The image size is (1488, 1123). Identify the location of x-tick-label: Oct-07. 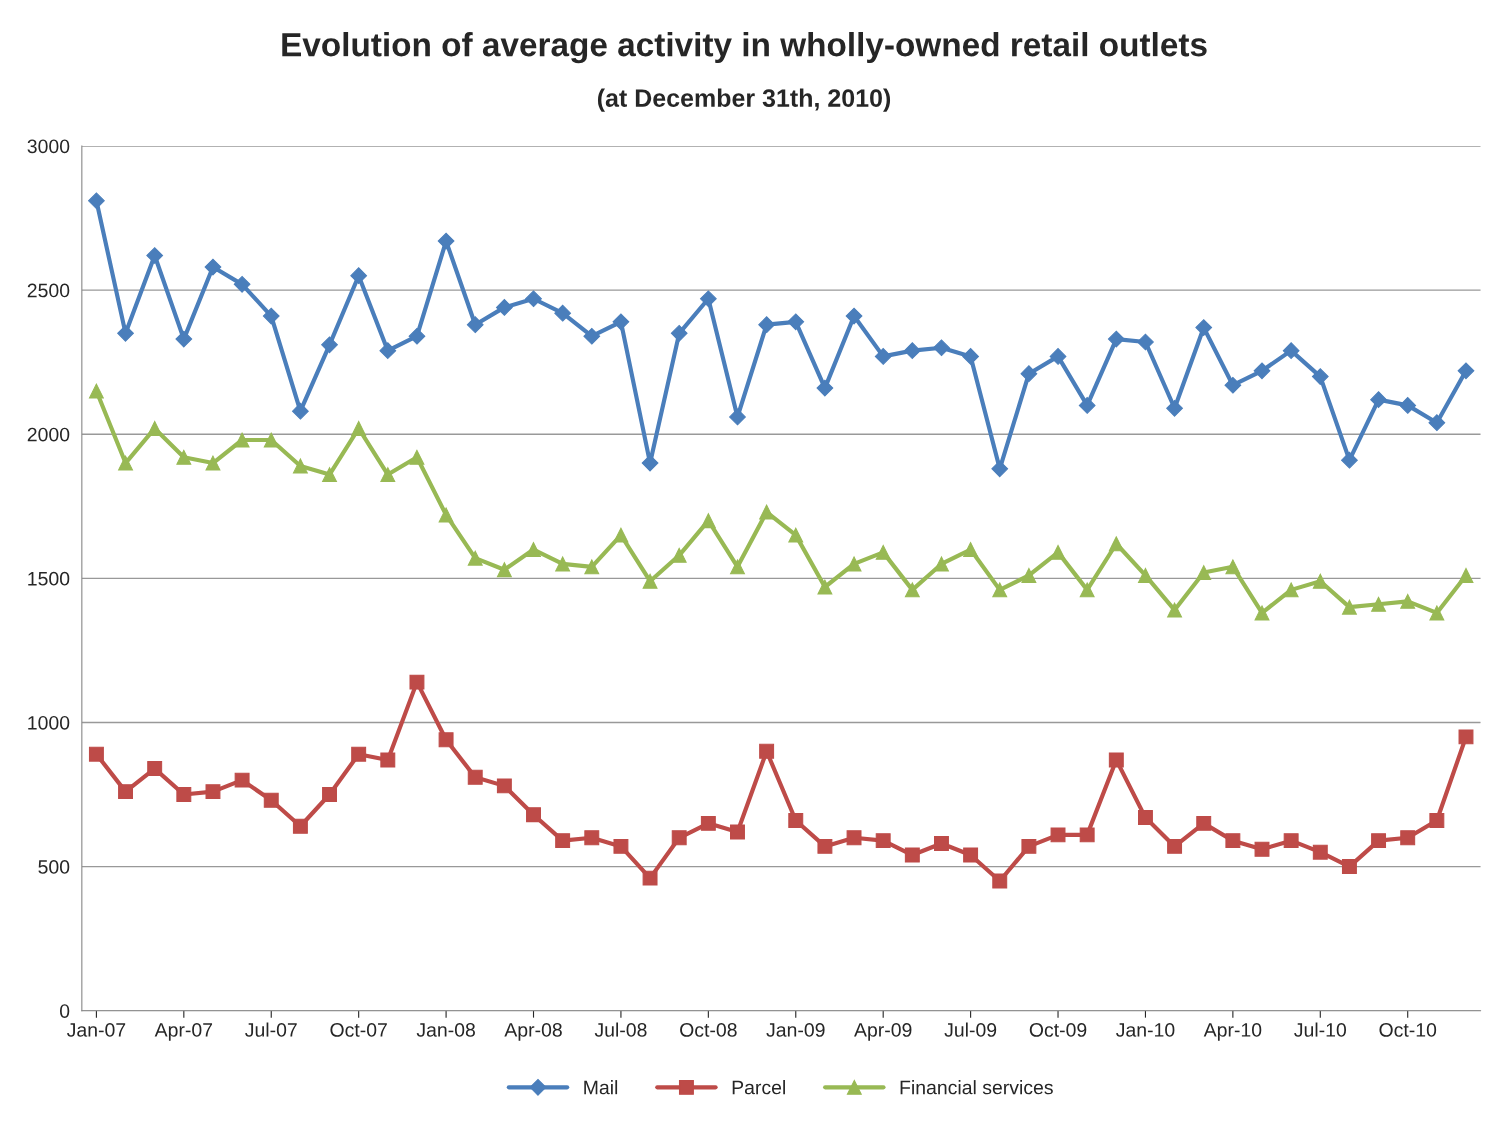
(358, 1030).